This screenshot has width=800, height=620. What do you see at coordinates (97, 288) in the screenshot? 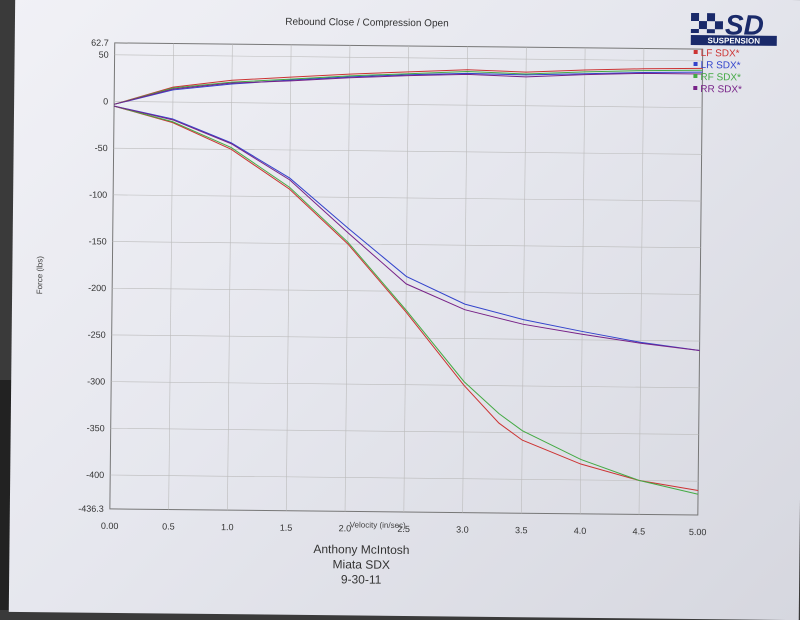
I see `y-tick-label: -200` at bounding box center [97, 288].